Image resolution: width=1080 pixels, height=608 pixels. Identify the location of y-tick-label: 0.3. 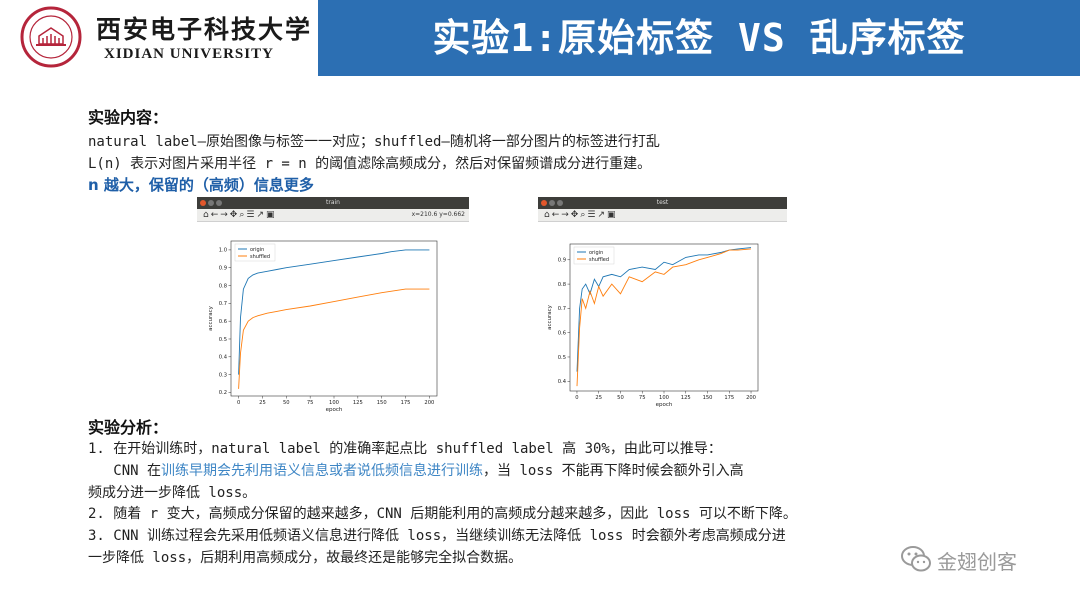
(223, 375).